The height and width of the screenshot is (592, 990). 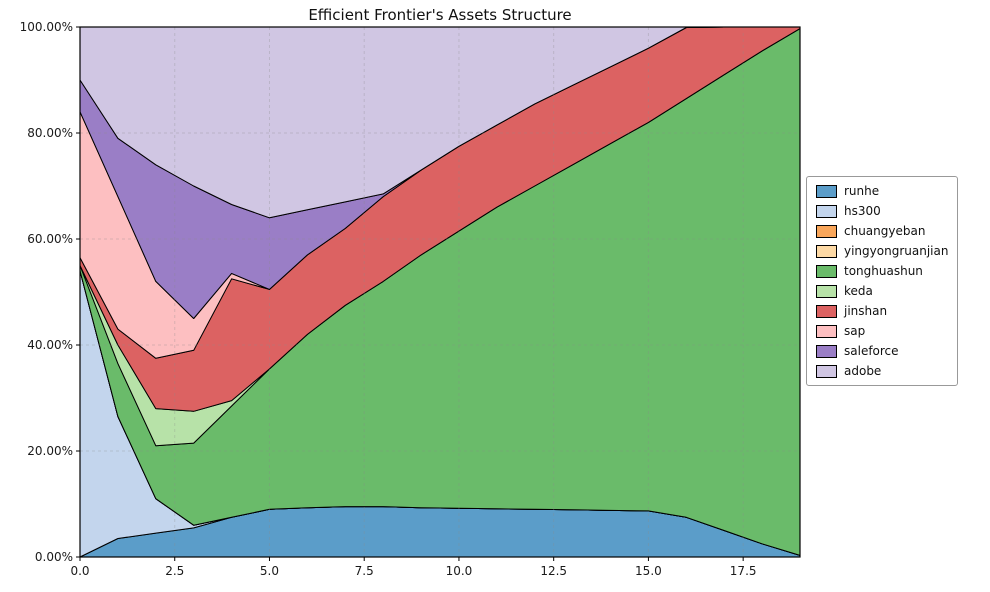 I want to click on legend-item-hs300: hs300, so click(x=882, y=211).